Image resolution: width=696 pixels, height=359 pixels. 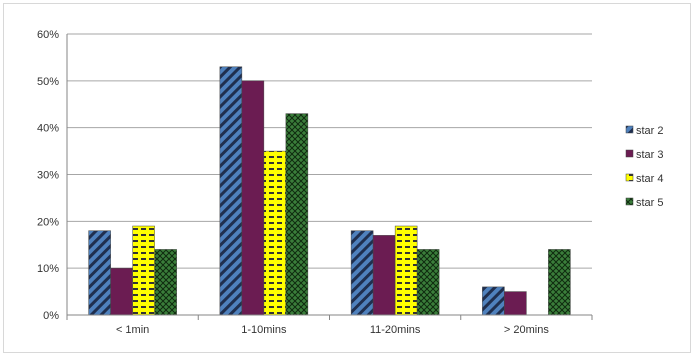 I want to click on x-tick-label: > 20mins, so click(x=526, y=330).